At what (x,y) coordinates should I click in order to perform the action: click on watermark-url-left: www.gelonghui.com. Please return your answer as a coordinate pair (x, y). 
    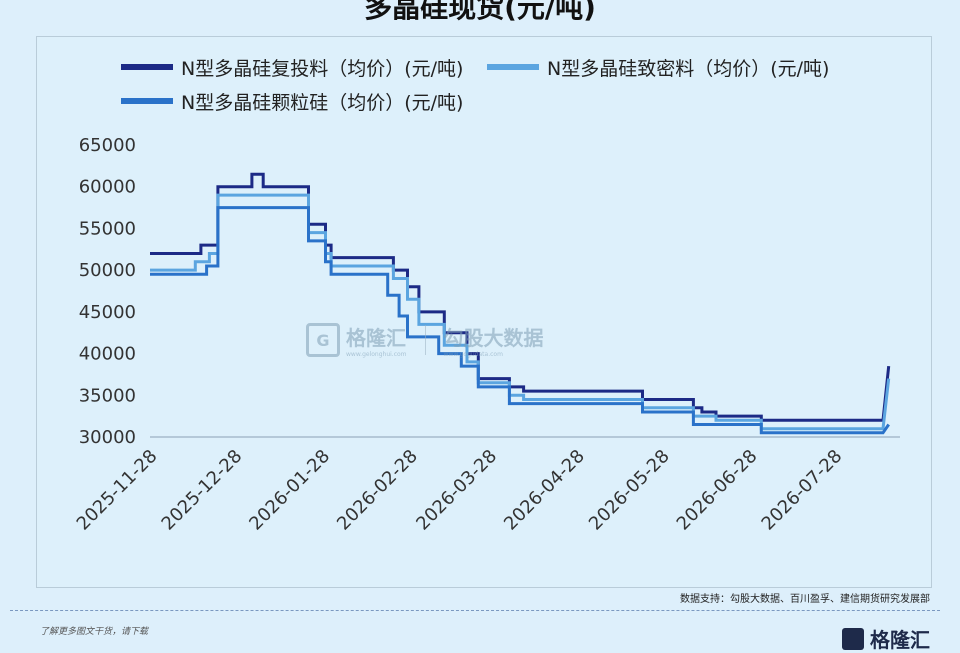
    Looking at the image, I should click on (376, 354).